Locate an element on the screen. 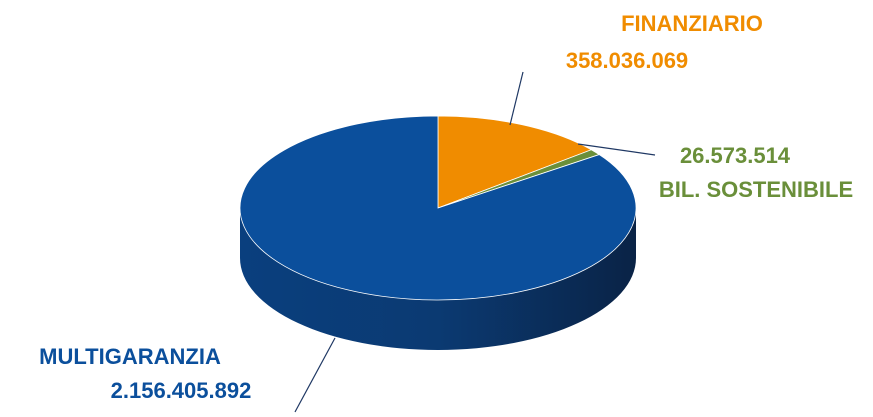  category-label: BIL. SOSTENIBILE is located at coordinates (756, 189).